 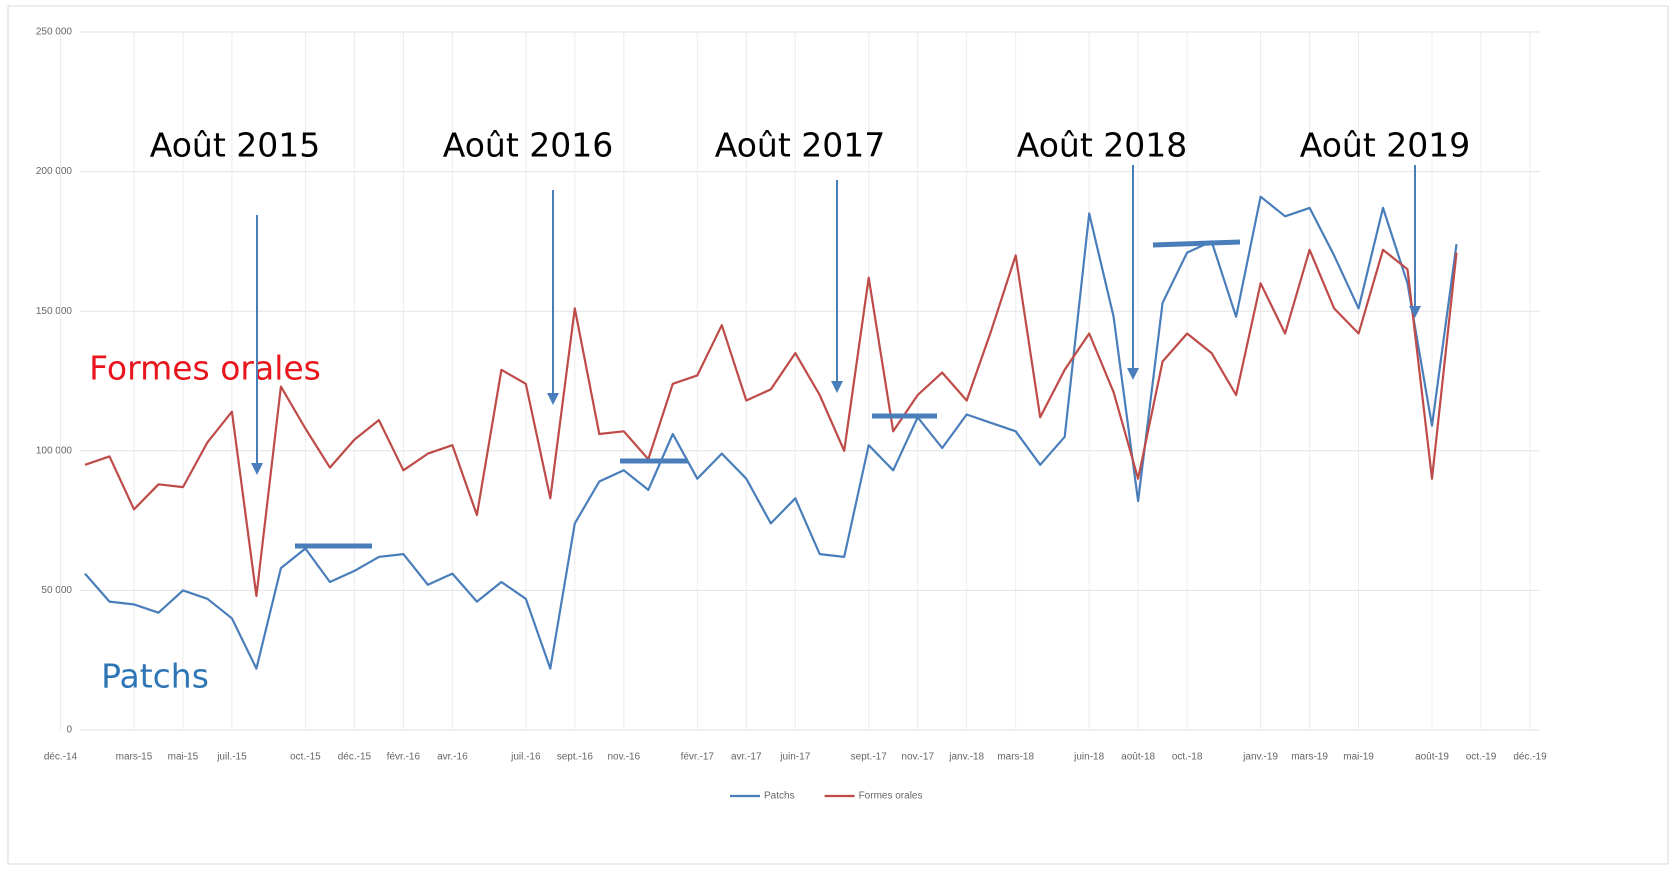 I want to click on legend-label: Formes orales, so click(x=891, y=796).